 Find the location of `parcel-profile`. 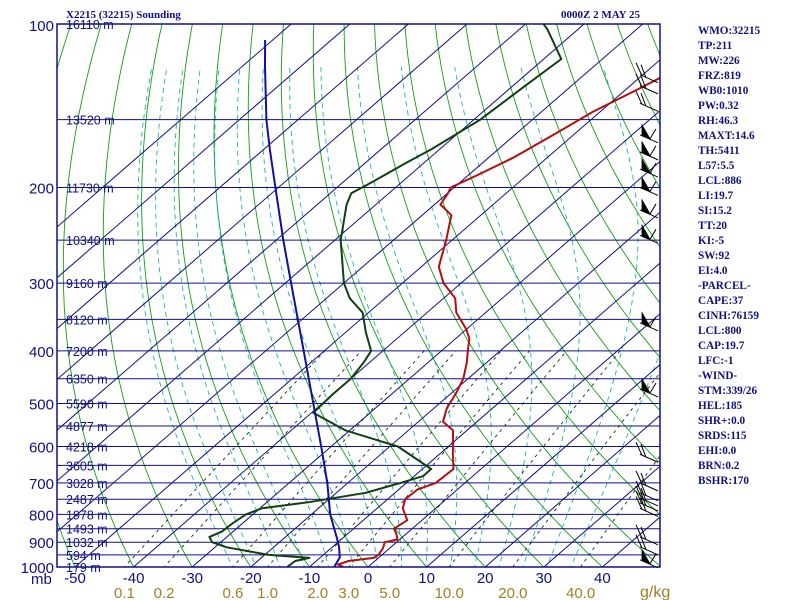

parcel-profile is located at coordinates (302, 303).